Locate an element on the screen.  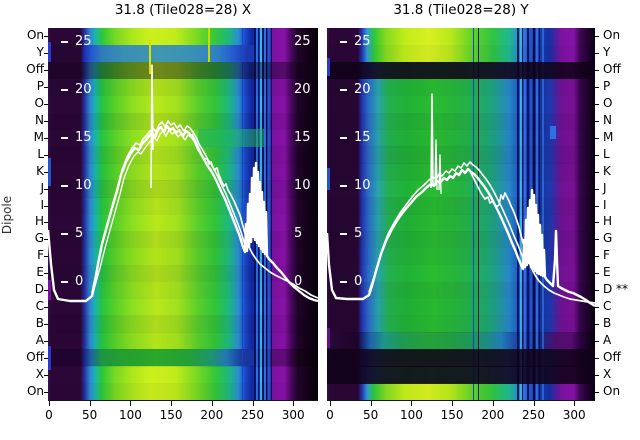
power-scale-label: 5 is located at coordinates (351, 233).